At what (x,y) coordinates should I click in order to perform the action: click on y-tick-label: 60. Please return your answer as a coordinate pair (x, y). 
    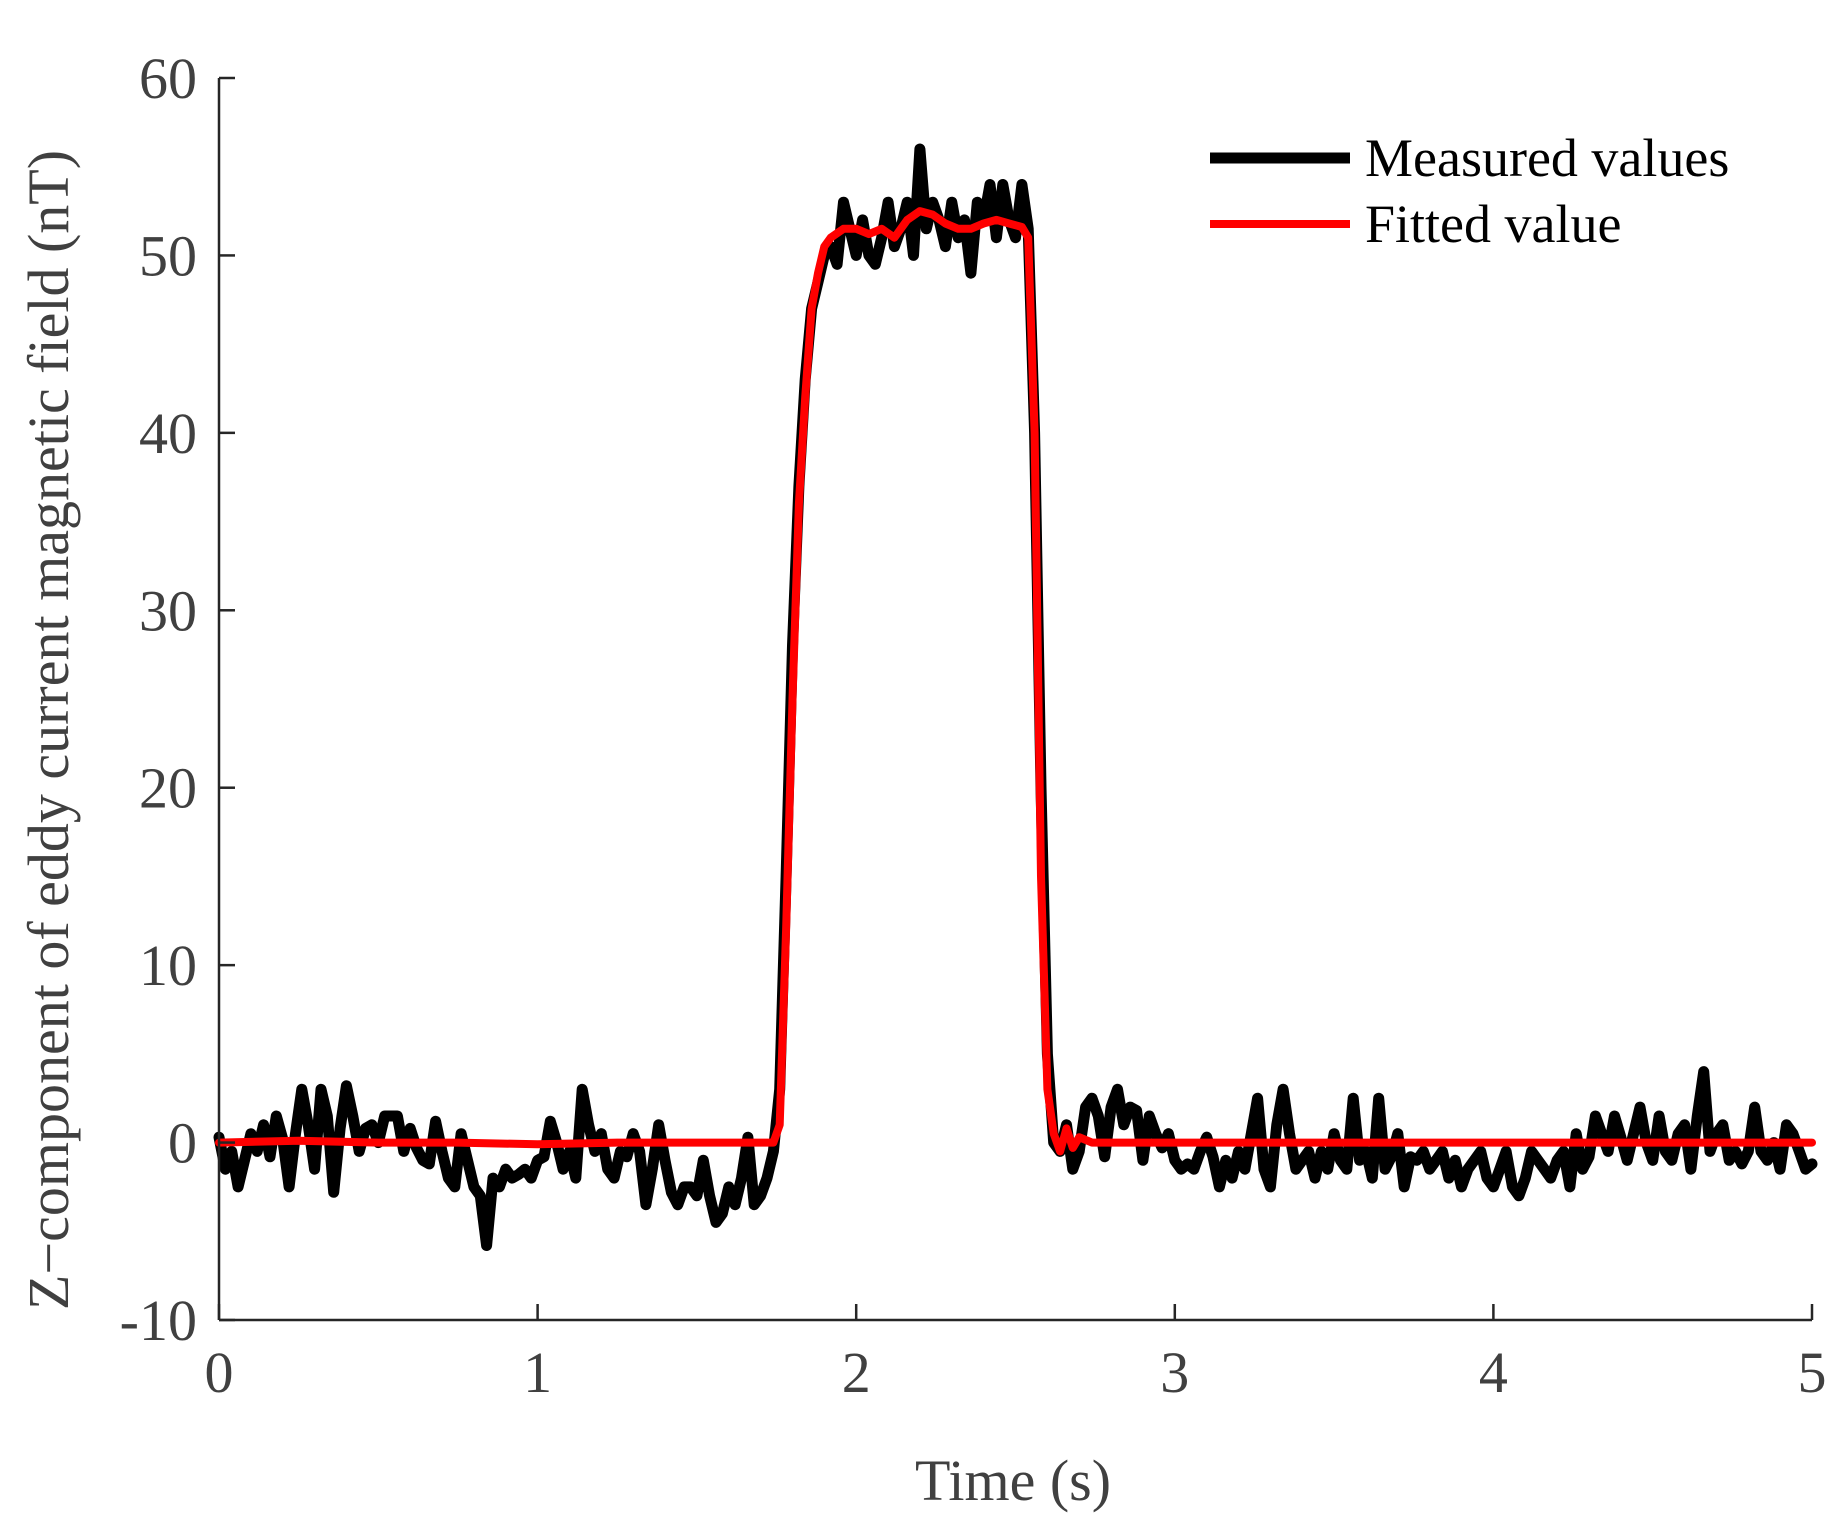
    Looking at the image, I should click on (168, 78).